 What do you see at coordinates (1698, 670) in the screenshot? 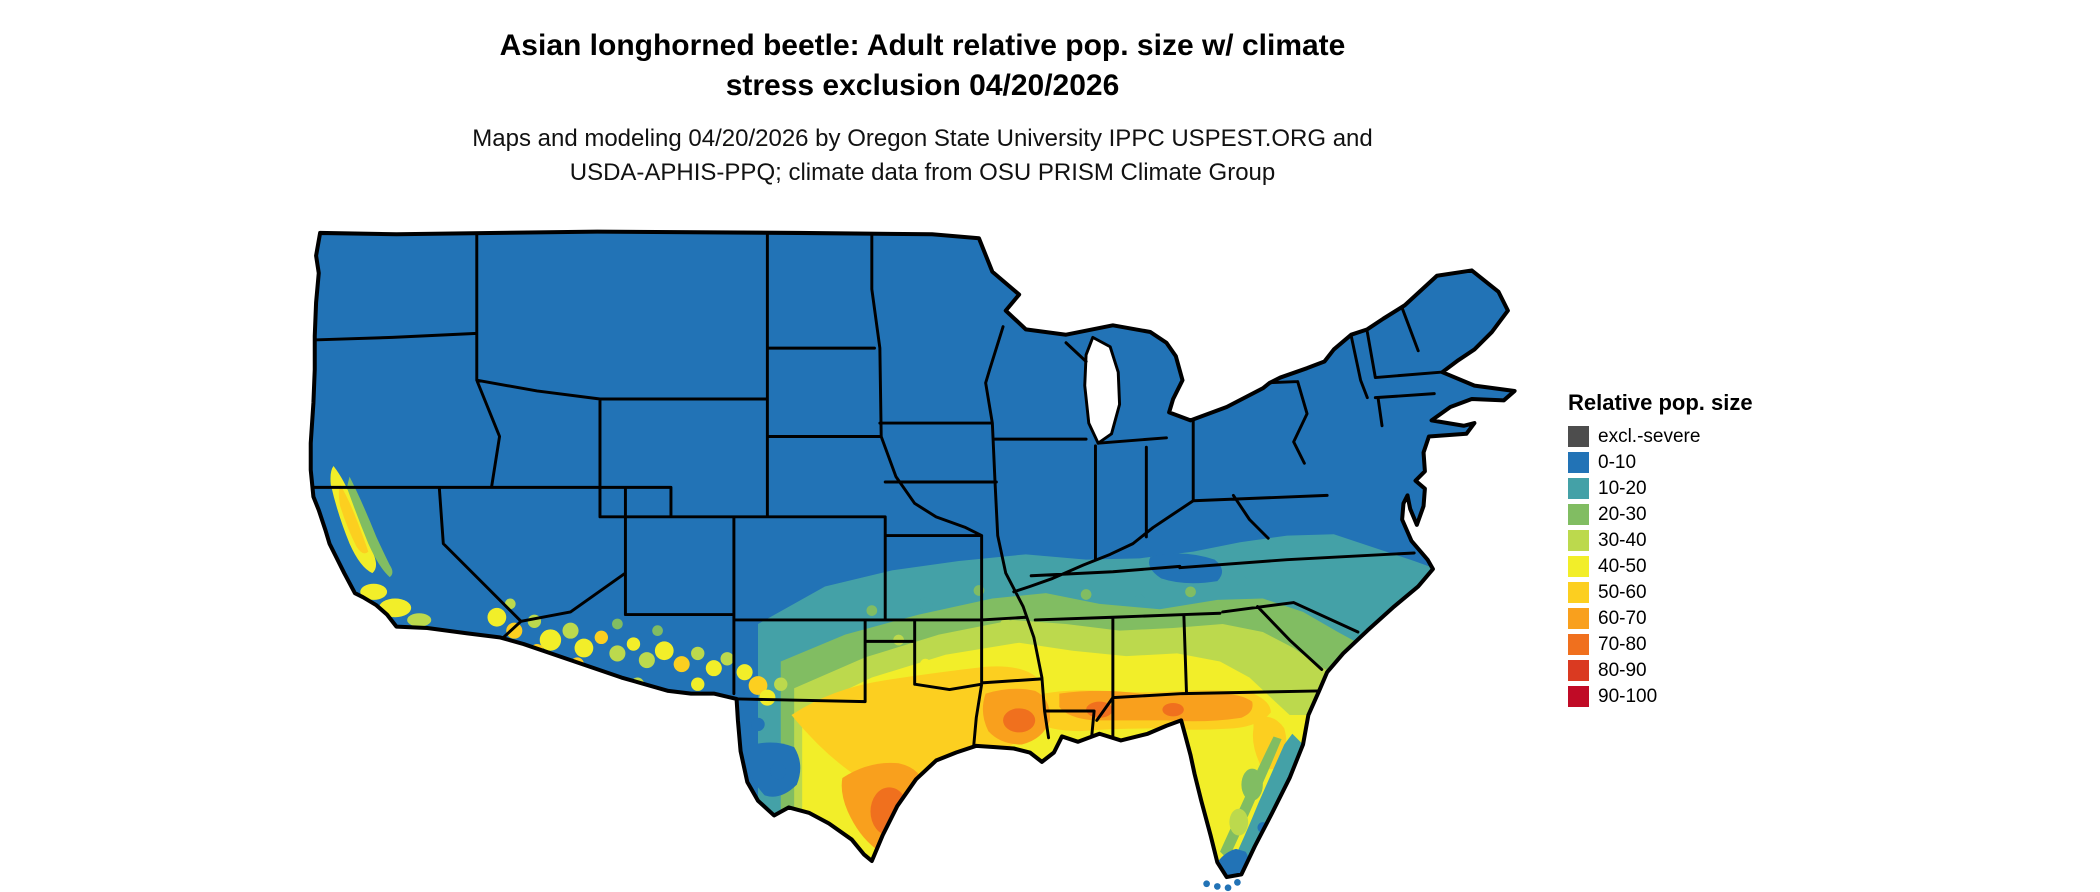
I see `legend-item: 80-90` at bounding box center [1698, 670].